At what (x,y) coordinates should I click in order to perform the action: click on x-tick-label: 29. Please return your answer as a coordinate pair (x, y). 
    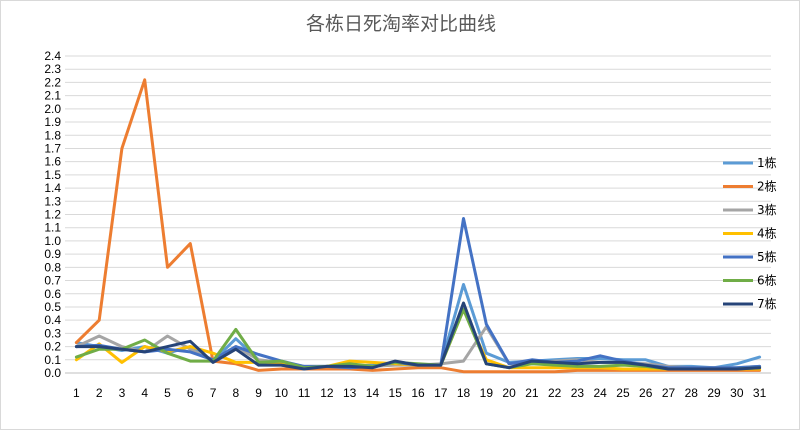
    Looking at the image, I should click on (714, 393).